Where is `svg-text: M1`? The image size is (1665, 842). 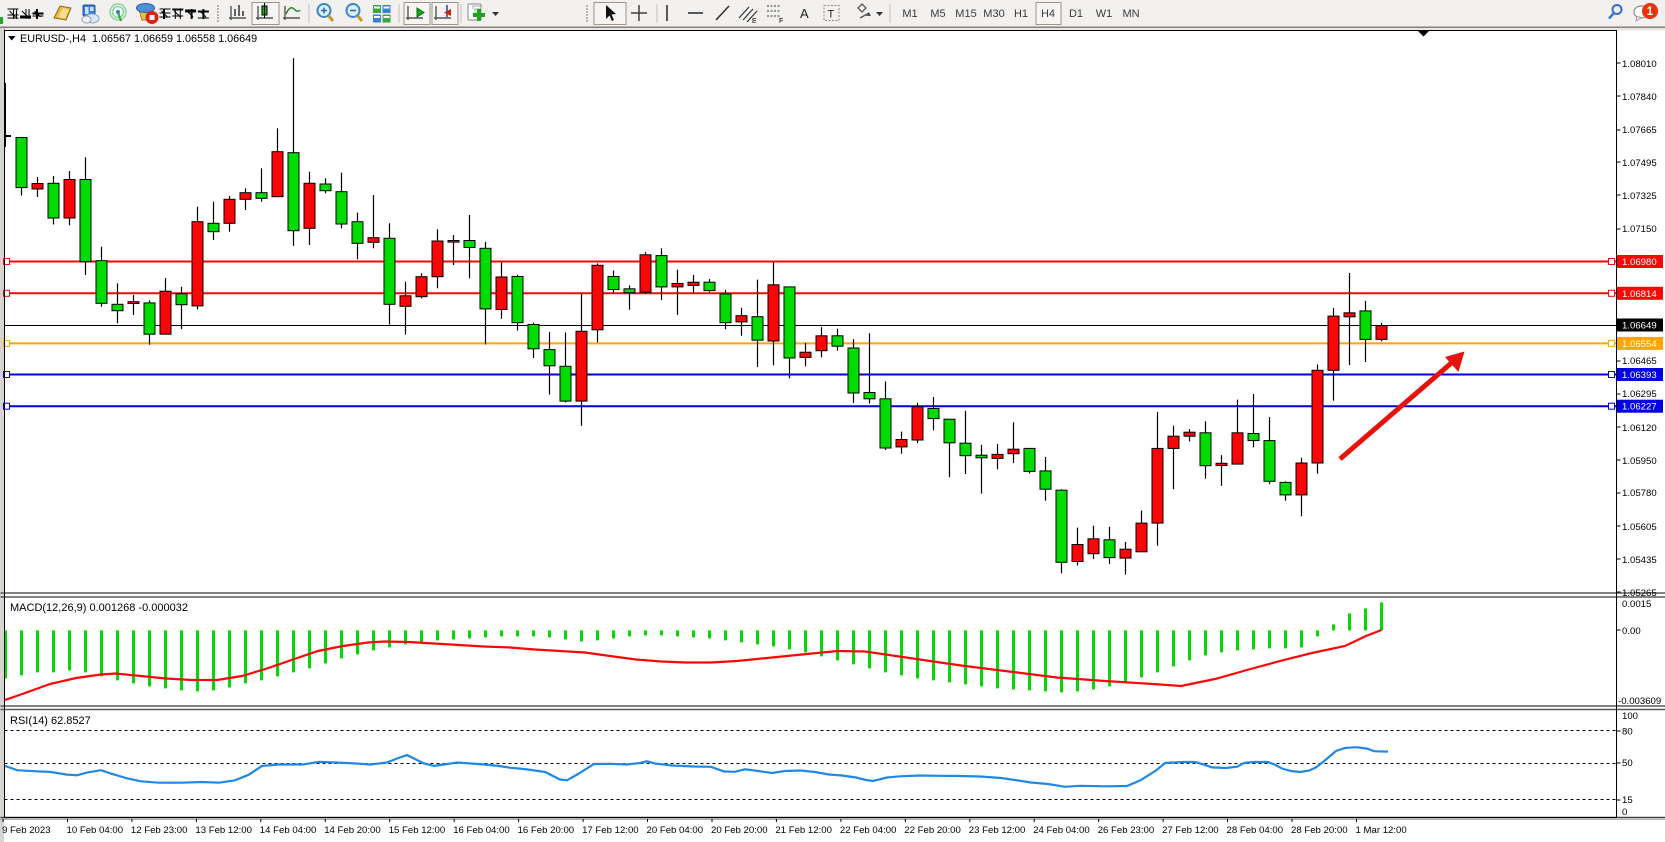 svg-text: M1 is located at coordinates (909, 14).